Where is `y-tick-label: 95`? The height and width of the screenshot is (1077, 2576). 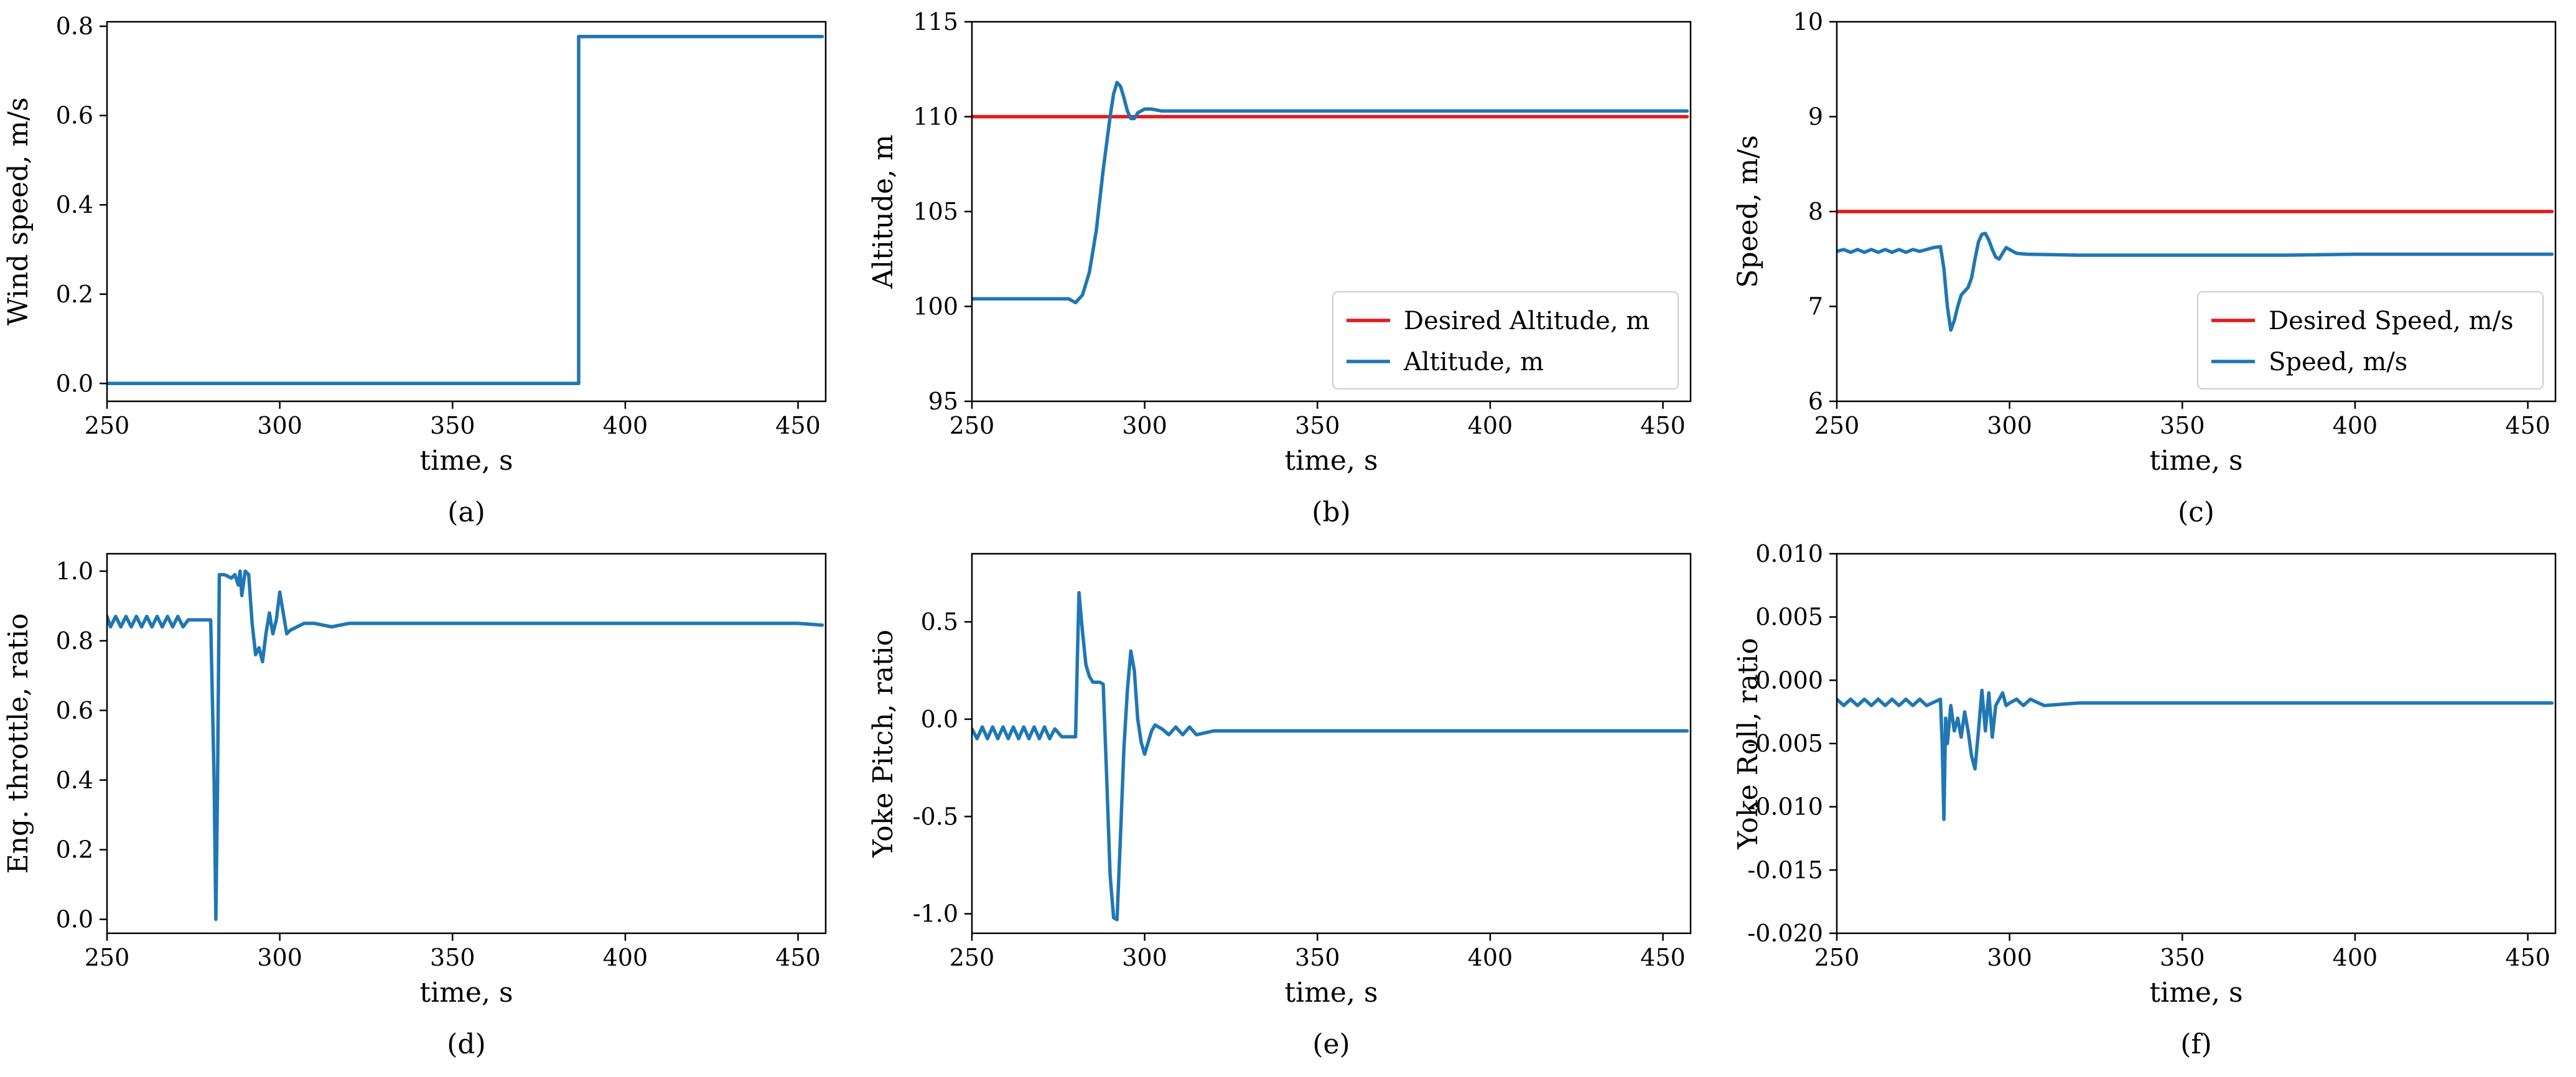
y-tick-label: 95 is located at coordinates (943, 401).